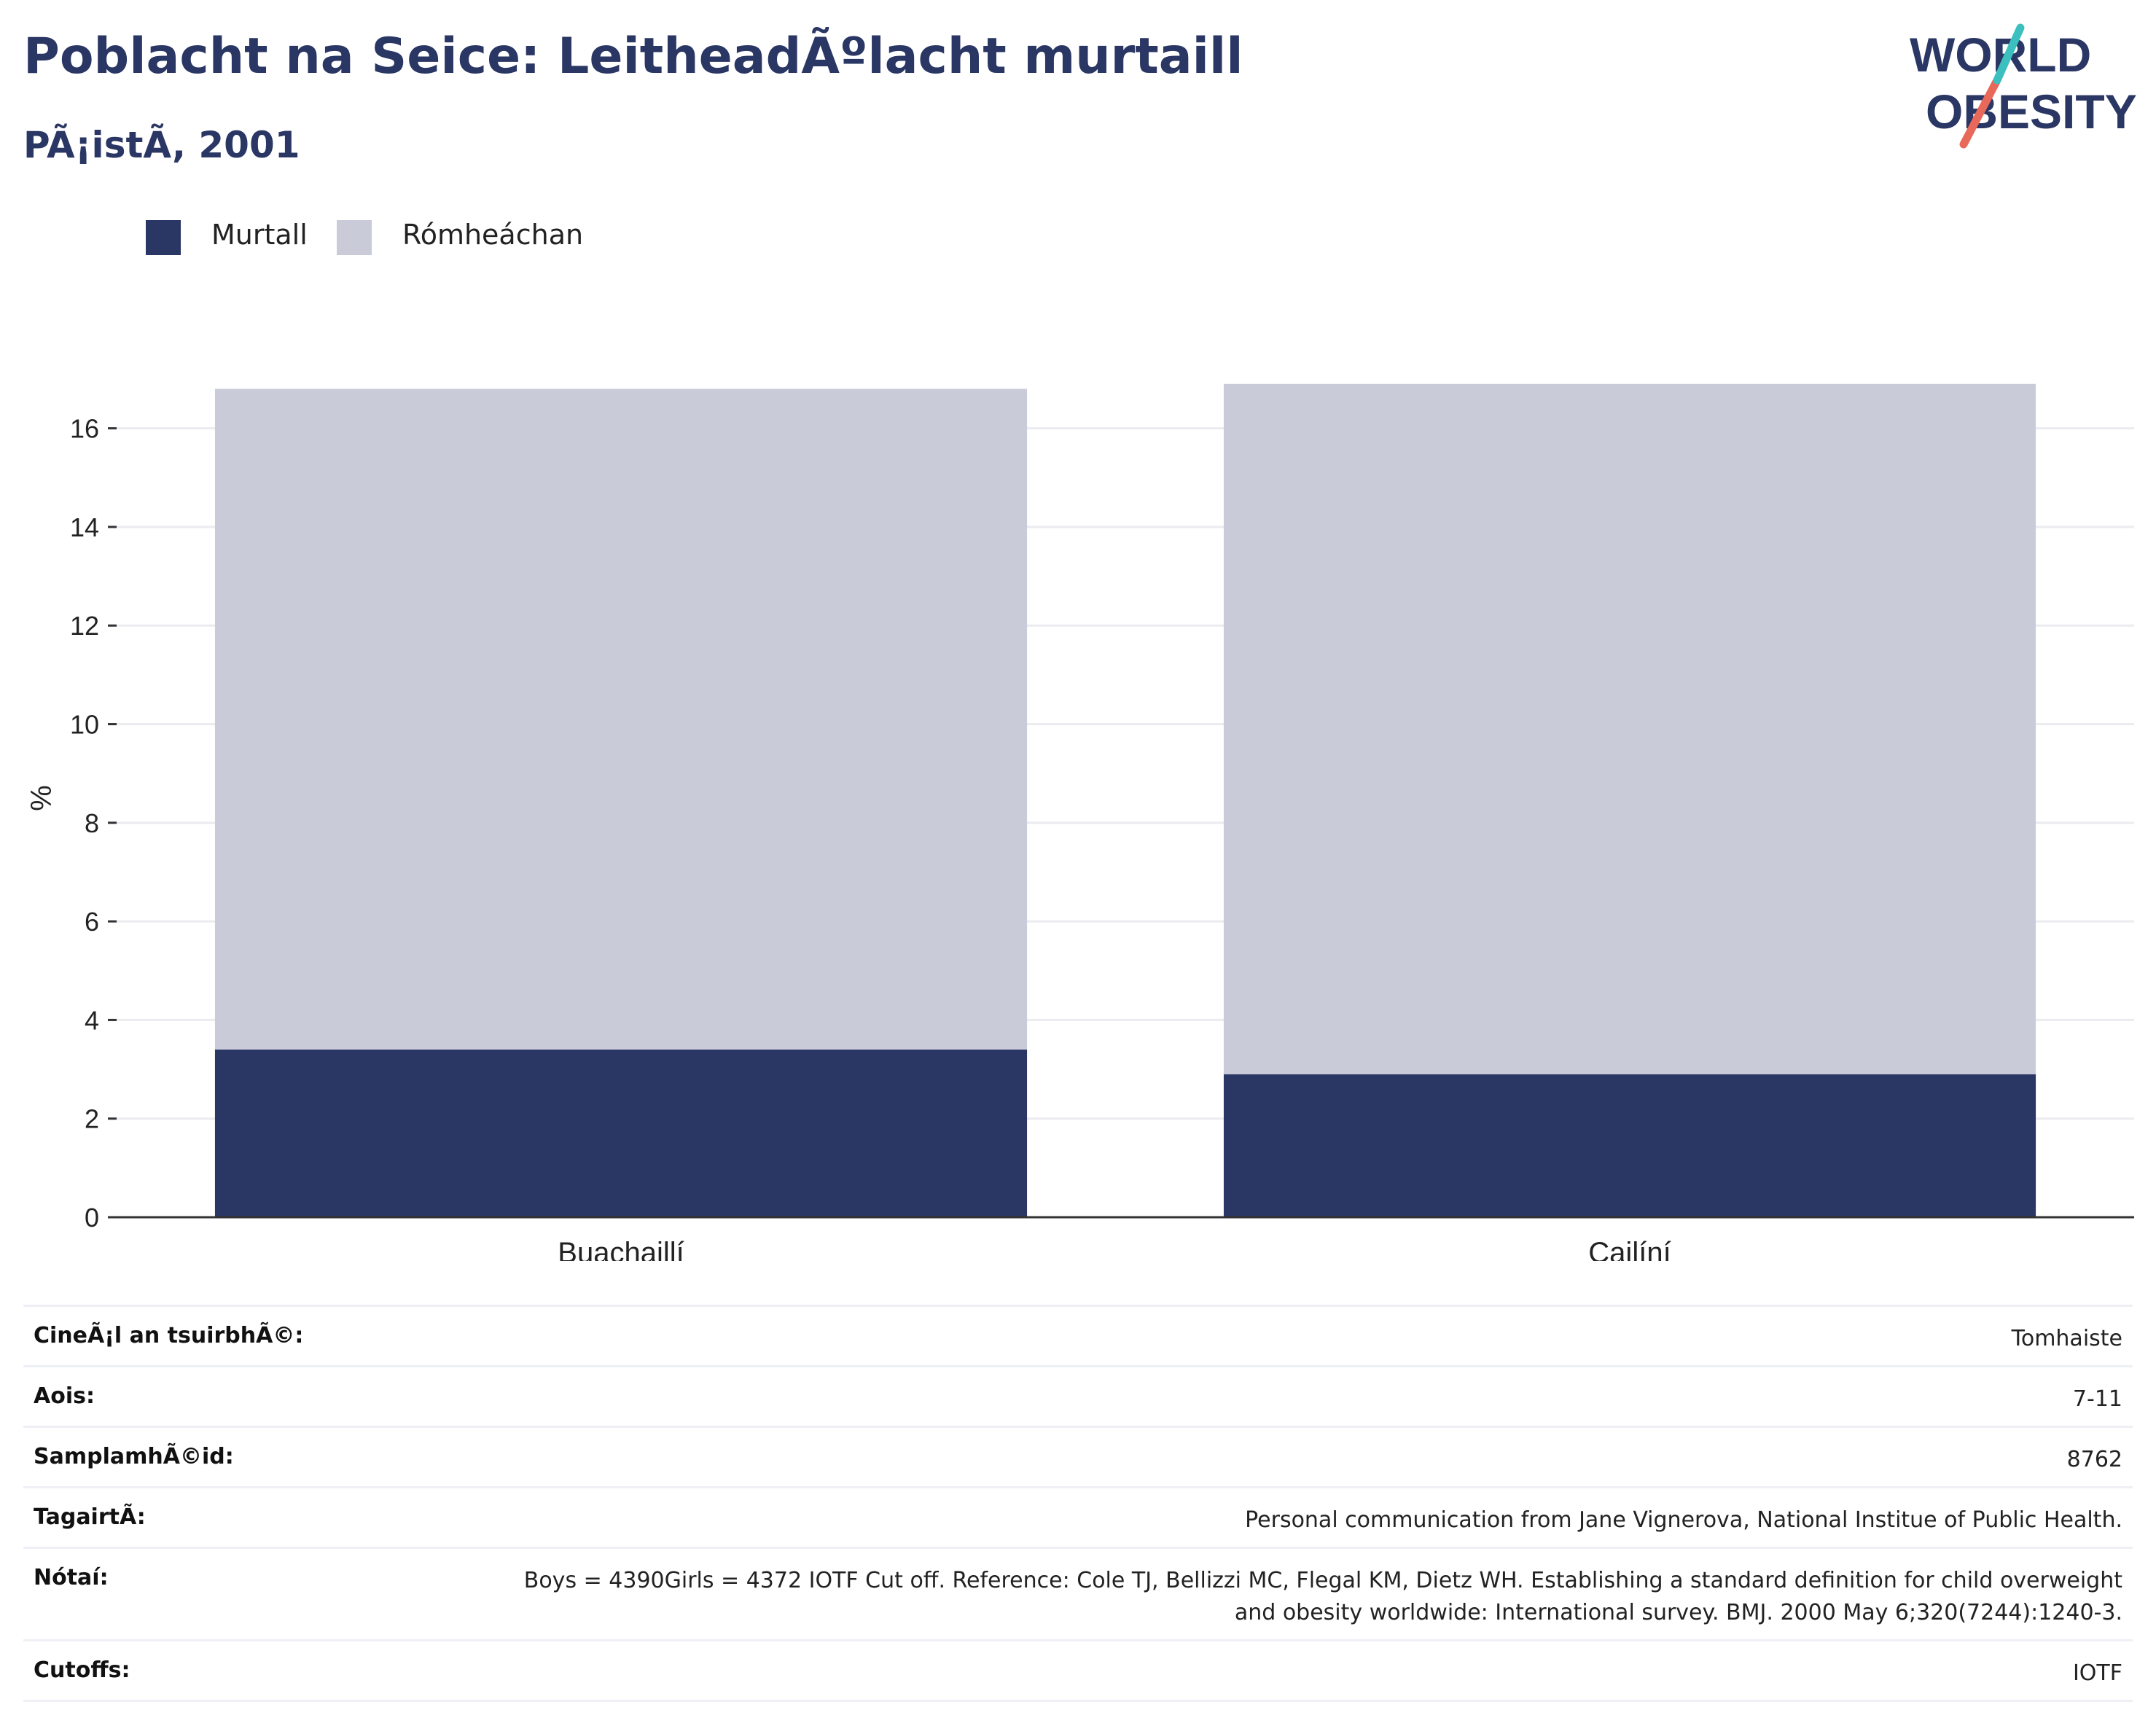 The image size is (2156, 1734). I want to click on logo-line2: OBESITY, so click(2031, 112).